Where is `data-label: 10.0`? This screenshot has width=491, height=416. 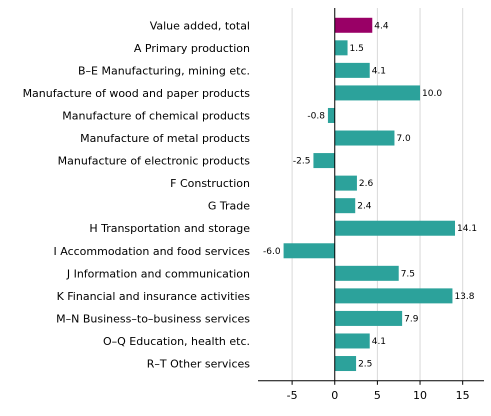 data-label: 10.0 is located at coordinates (432, 94).